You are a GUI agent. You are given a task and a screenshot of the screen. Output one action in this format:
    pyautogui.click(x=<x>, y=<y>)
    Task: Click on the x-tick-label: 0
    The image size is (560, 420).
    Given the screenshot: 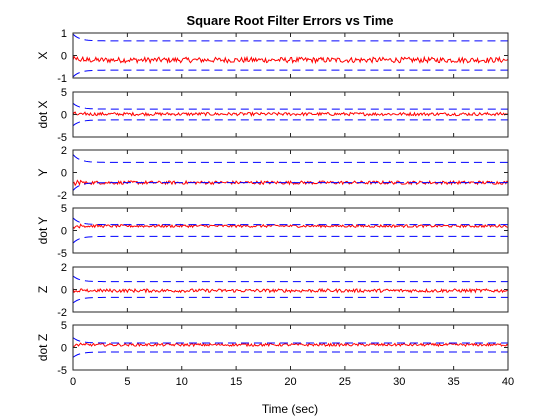 What is the action you would take?
    pyautogui.click(x=73, y=382)
    